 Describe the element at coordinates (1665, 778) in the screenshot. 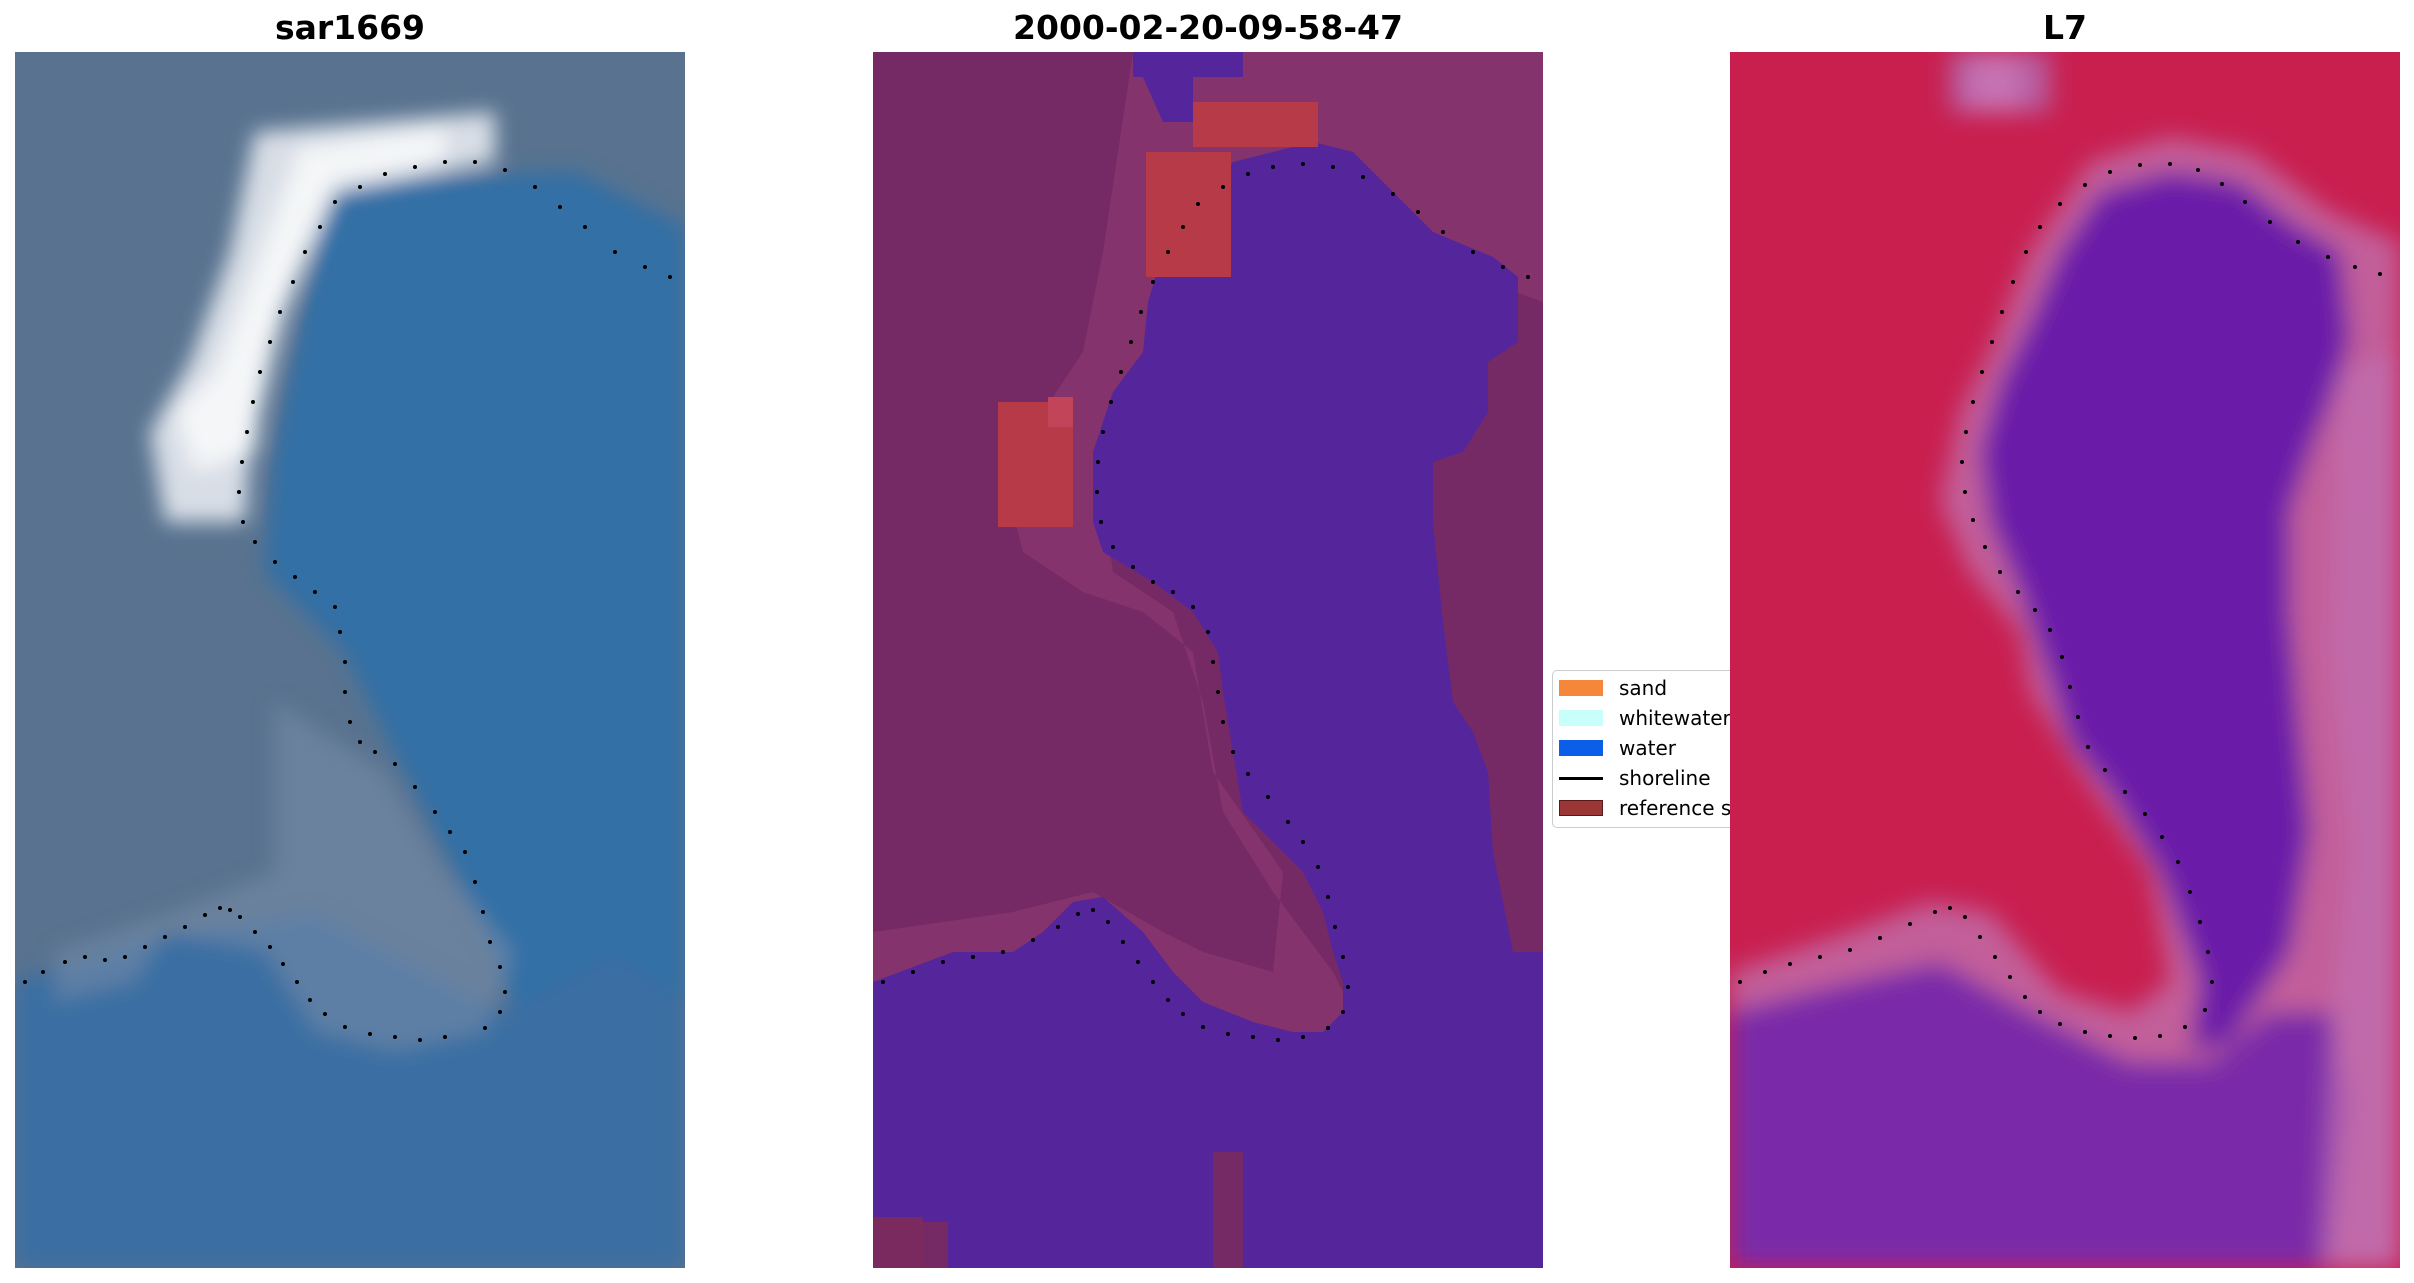

I see `legend-label-shoreline: shoreline` at that location.